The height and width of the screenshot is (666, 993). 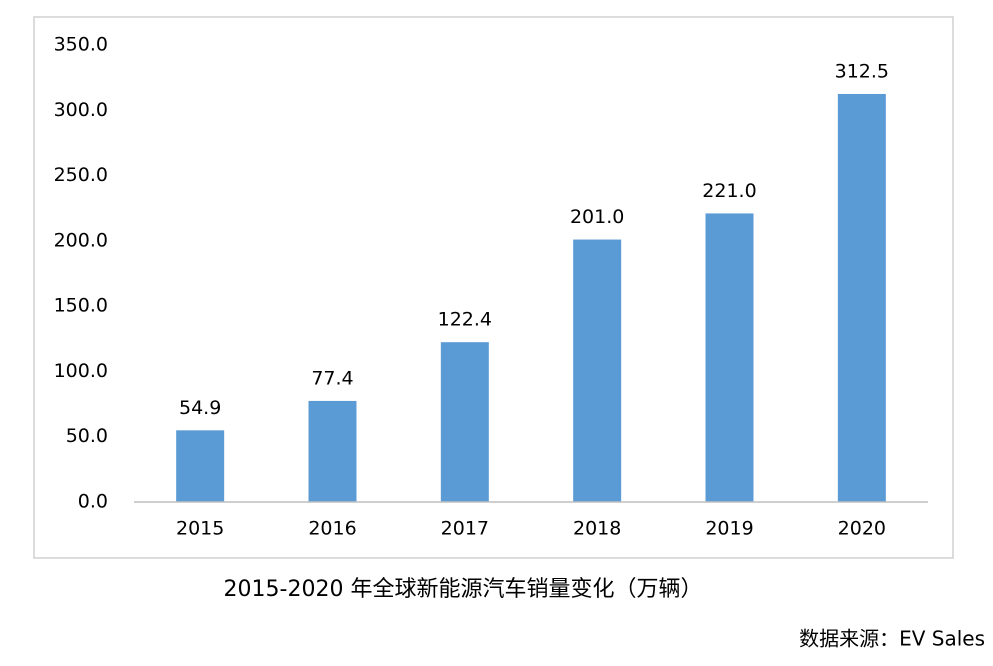 I want to click on y-tick-label: 250.0, so click(x=81, y=175).